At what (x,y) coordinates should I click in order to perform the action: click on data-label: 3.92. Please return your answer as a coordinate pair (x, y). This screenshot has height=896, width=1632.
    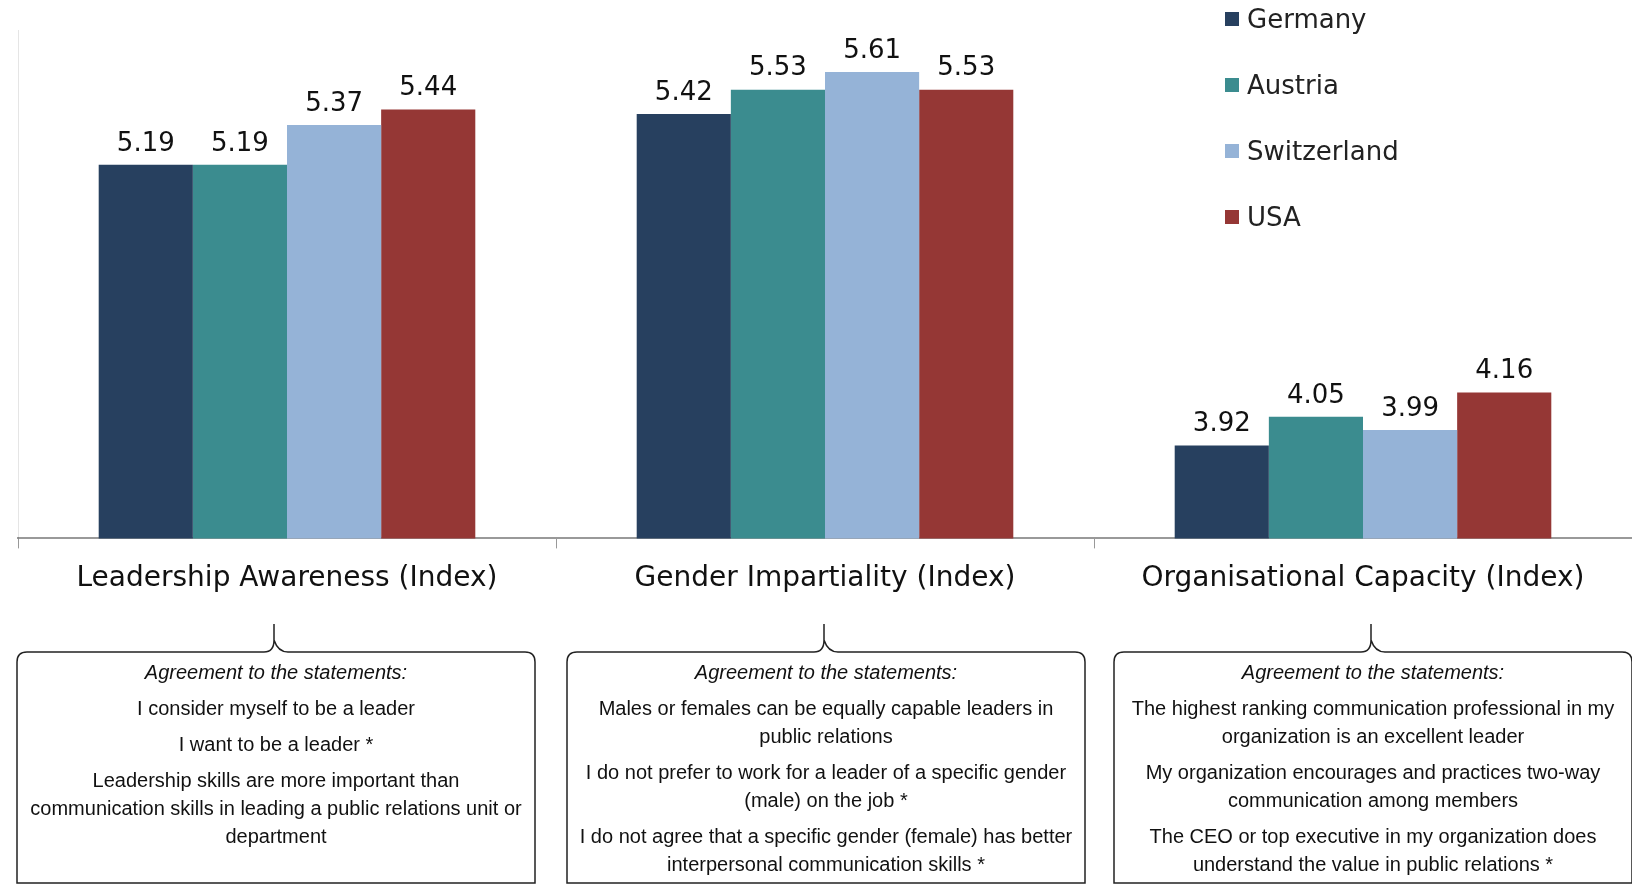
    Looking at the image, I should click on (1221, 422).